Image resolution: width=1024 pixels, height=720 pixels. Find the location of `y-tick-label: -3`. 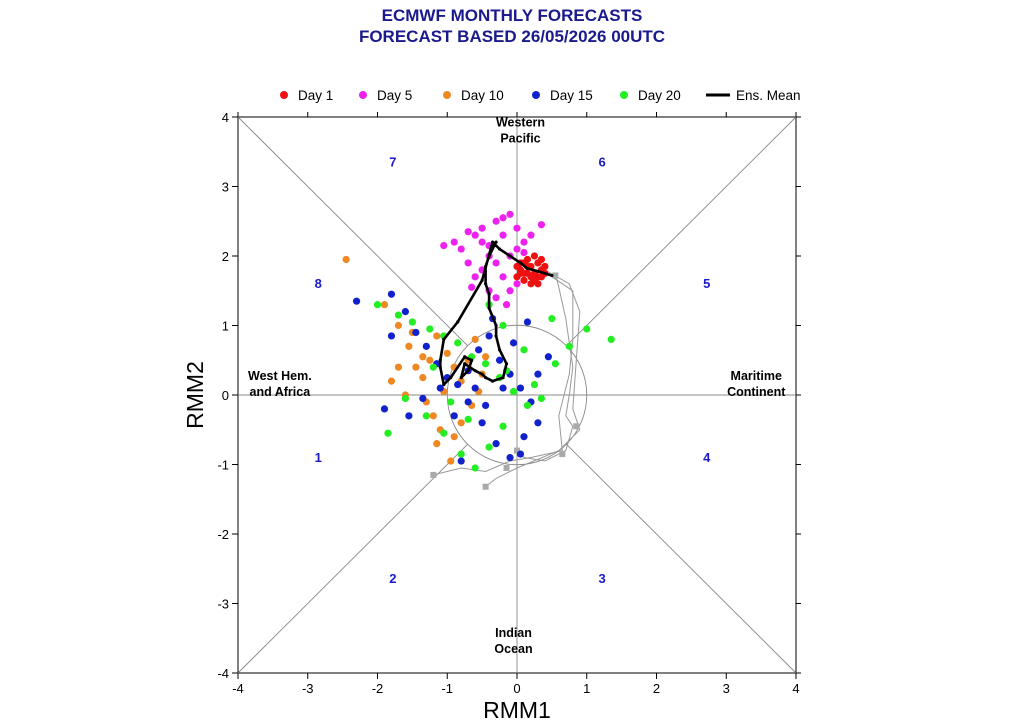

y-tick-label: -3 is located at coordinates (223, 604).